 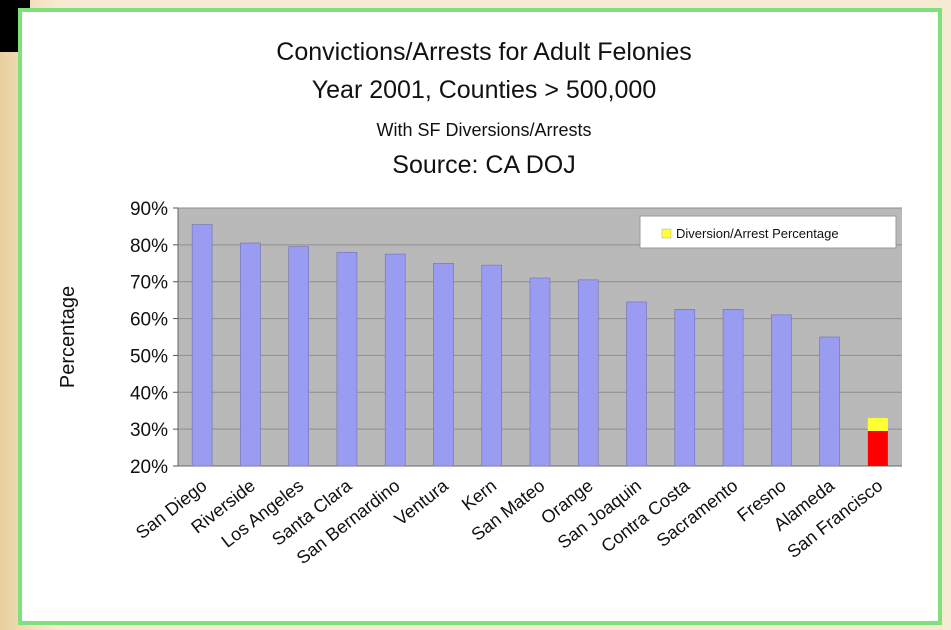 What do you see at coordinates (781, 390) in the screenshot?
I see `bar-fresno` at bounding box center [781, 390].